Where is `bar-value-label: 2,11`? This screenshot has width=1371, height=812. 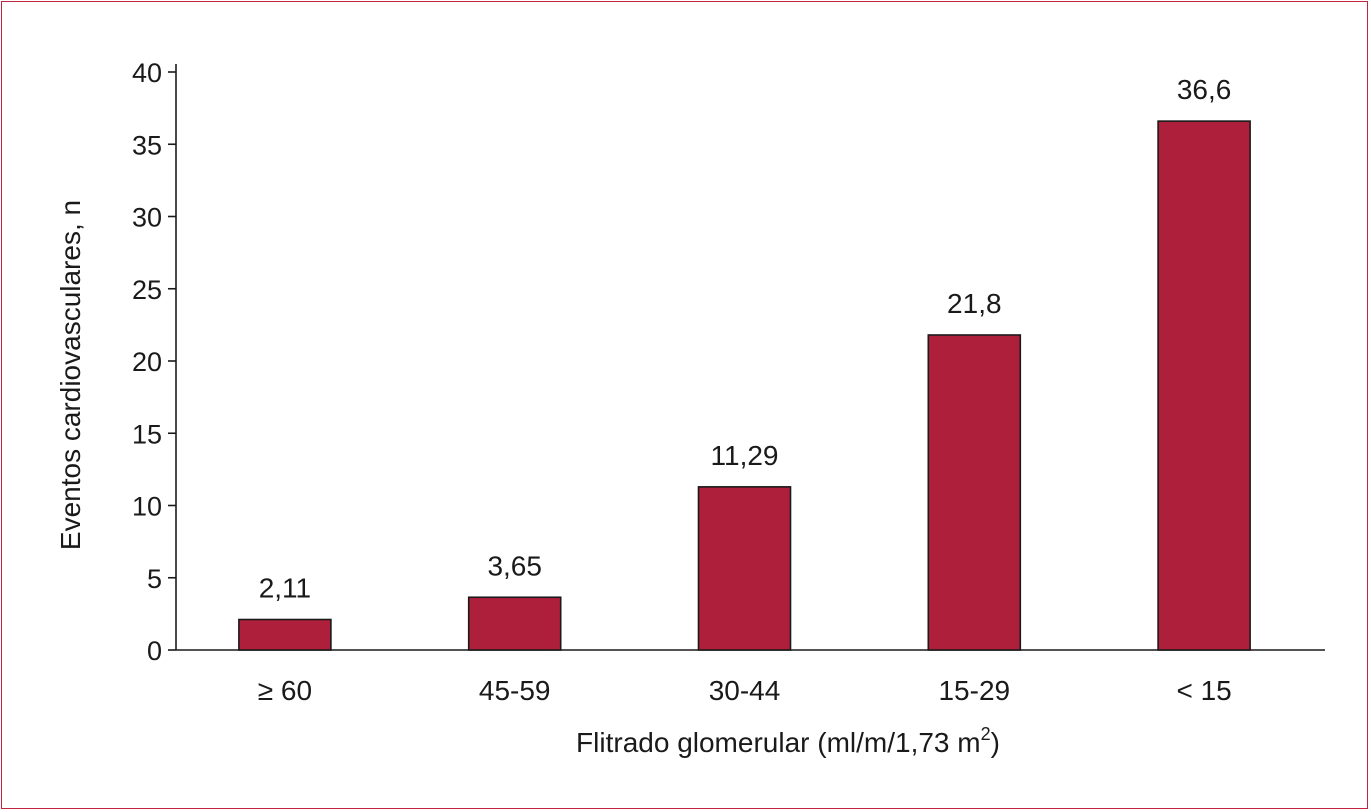 bar-value-label: 2,11 is located at coordinates (285, 588).